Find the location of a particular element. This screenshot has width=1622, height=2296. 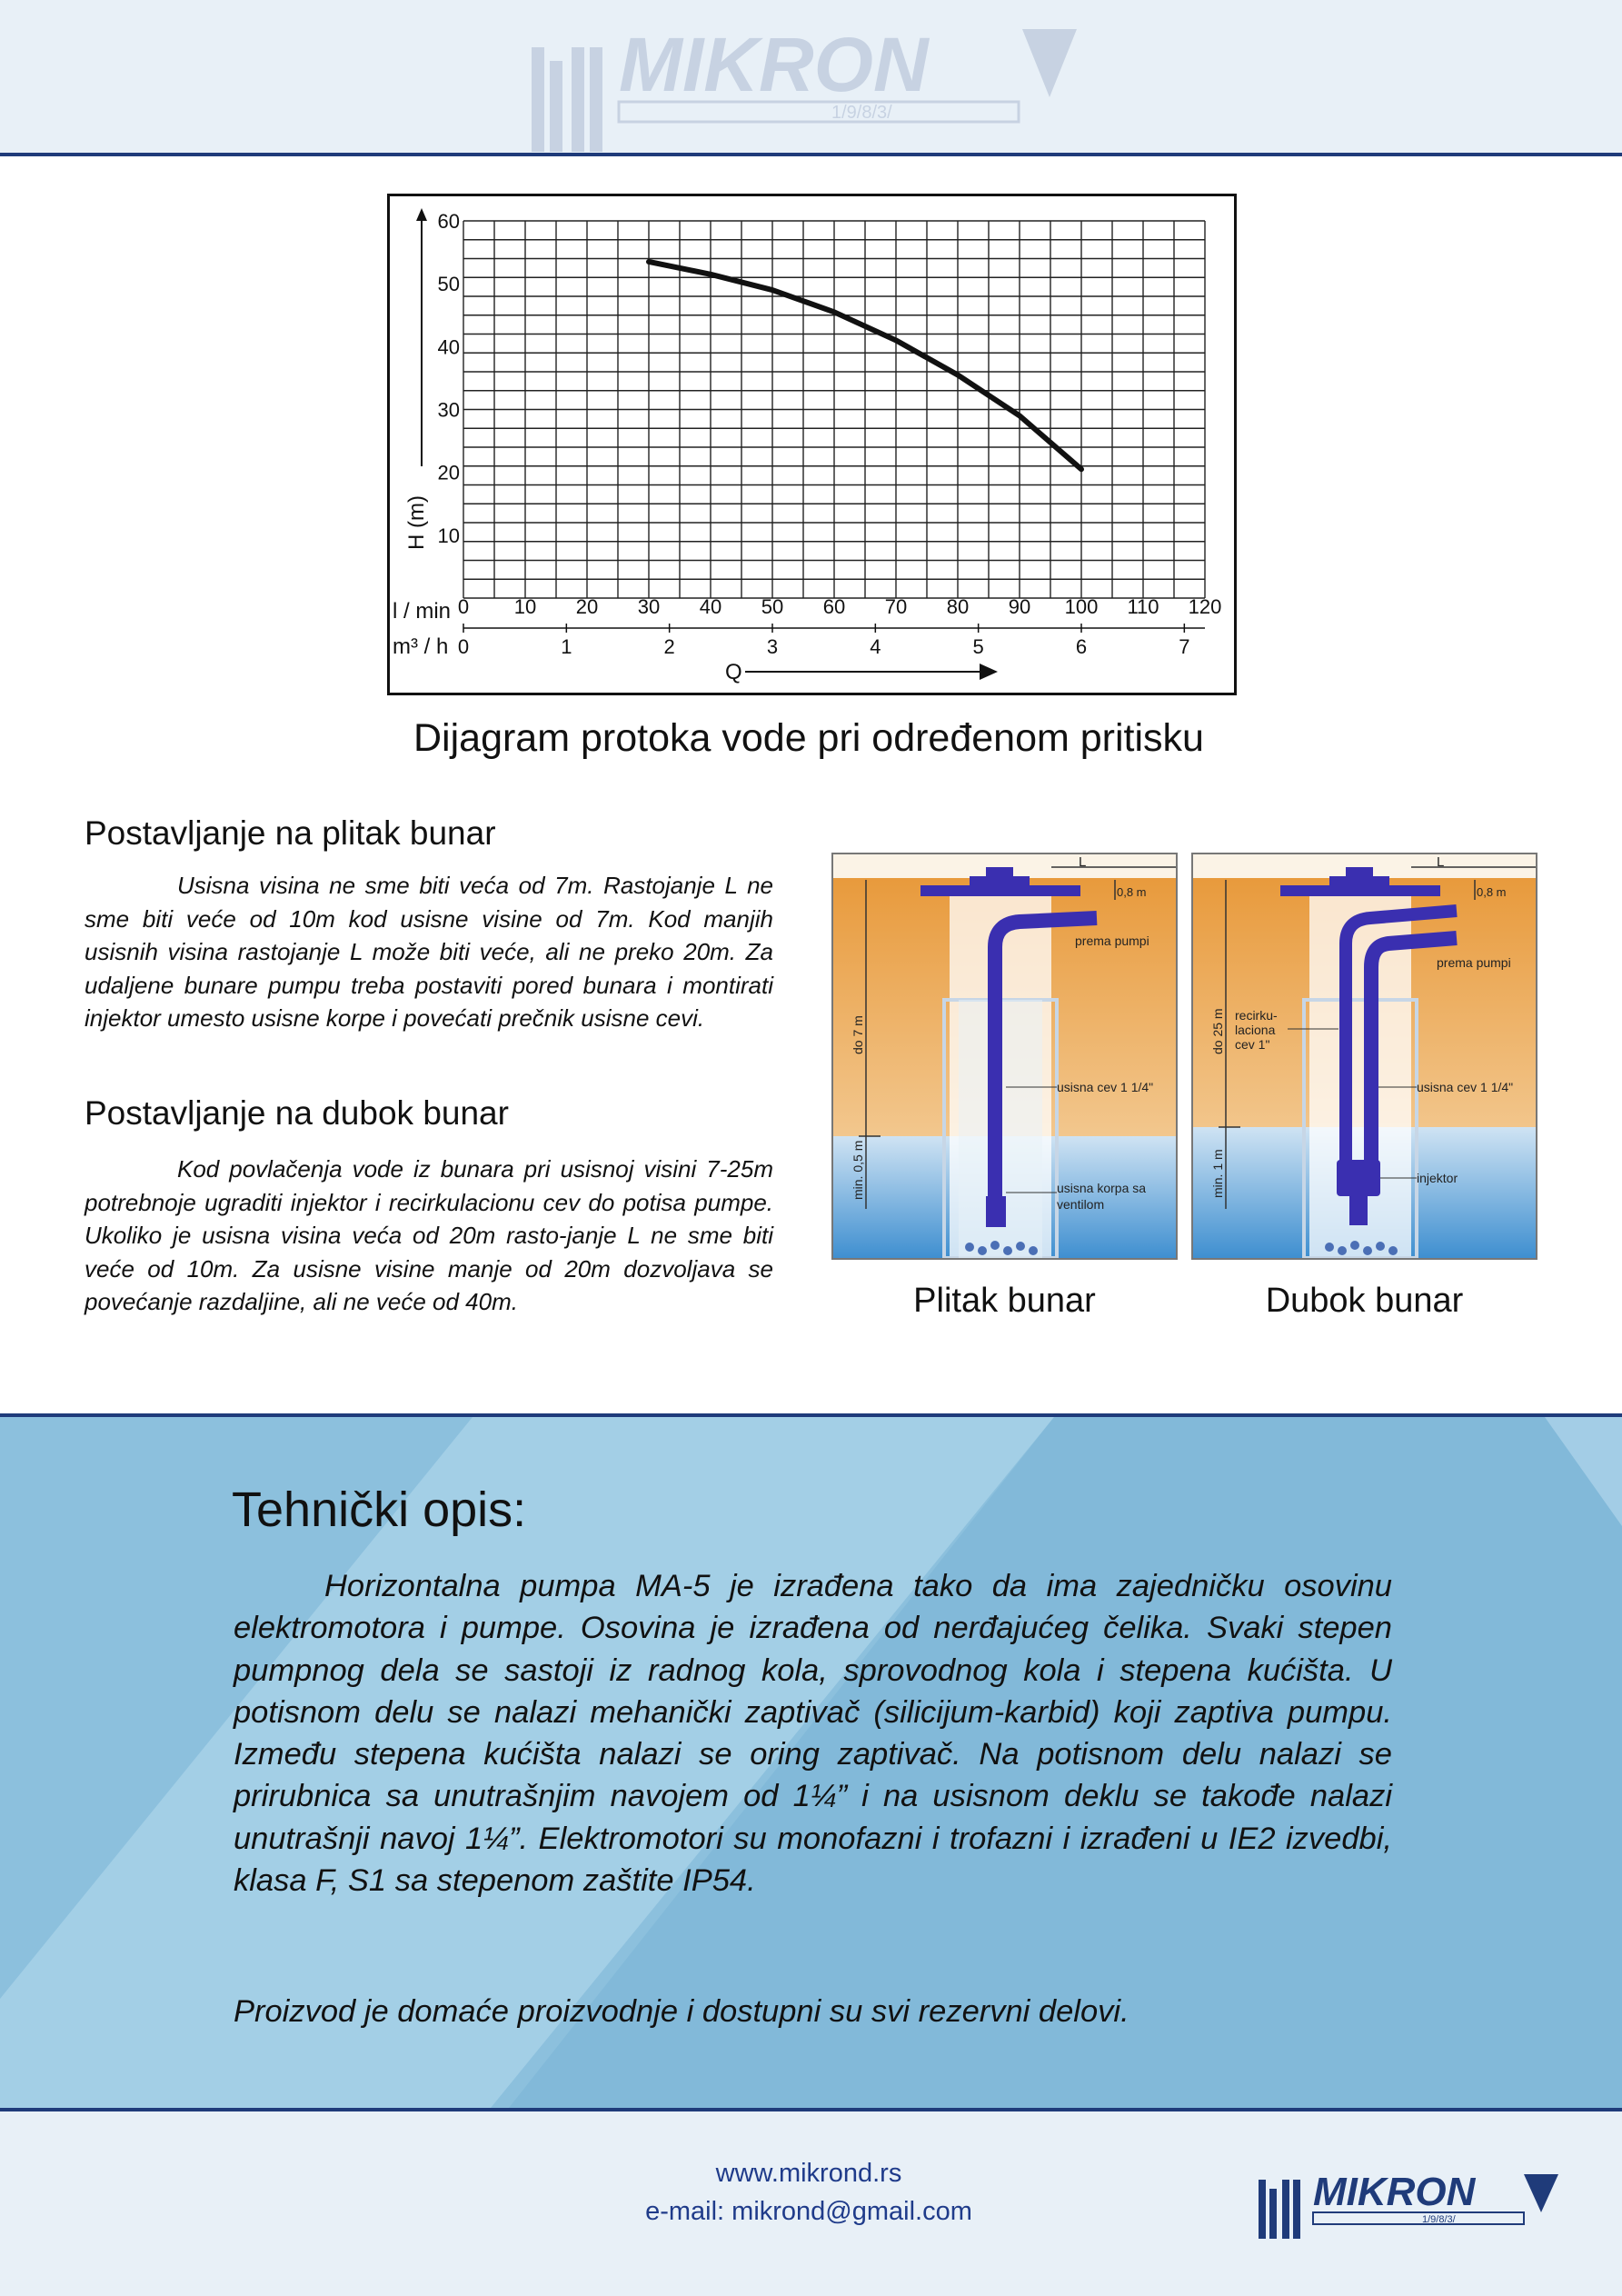

q-axis-arrow is located at coordinates (989, 672).